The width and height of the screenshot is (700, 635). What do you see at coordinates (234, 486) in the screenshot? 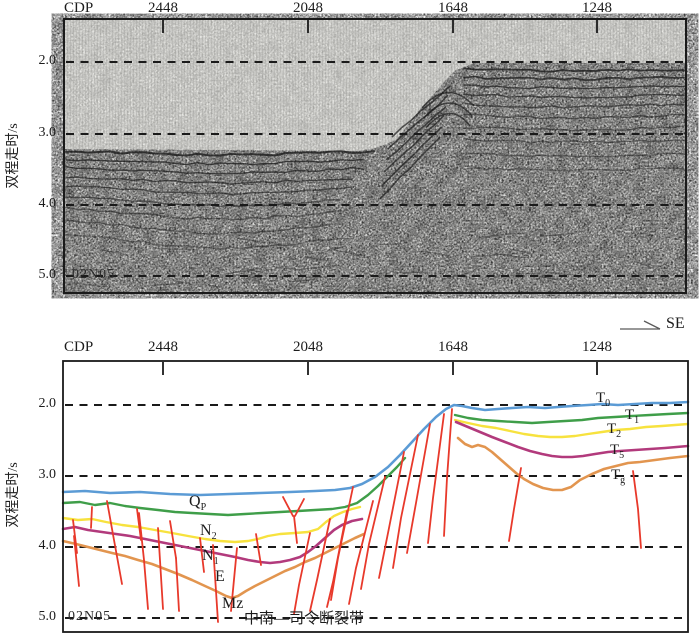
I see `horizon-line-T1-left` at bounding box center [234, 486].